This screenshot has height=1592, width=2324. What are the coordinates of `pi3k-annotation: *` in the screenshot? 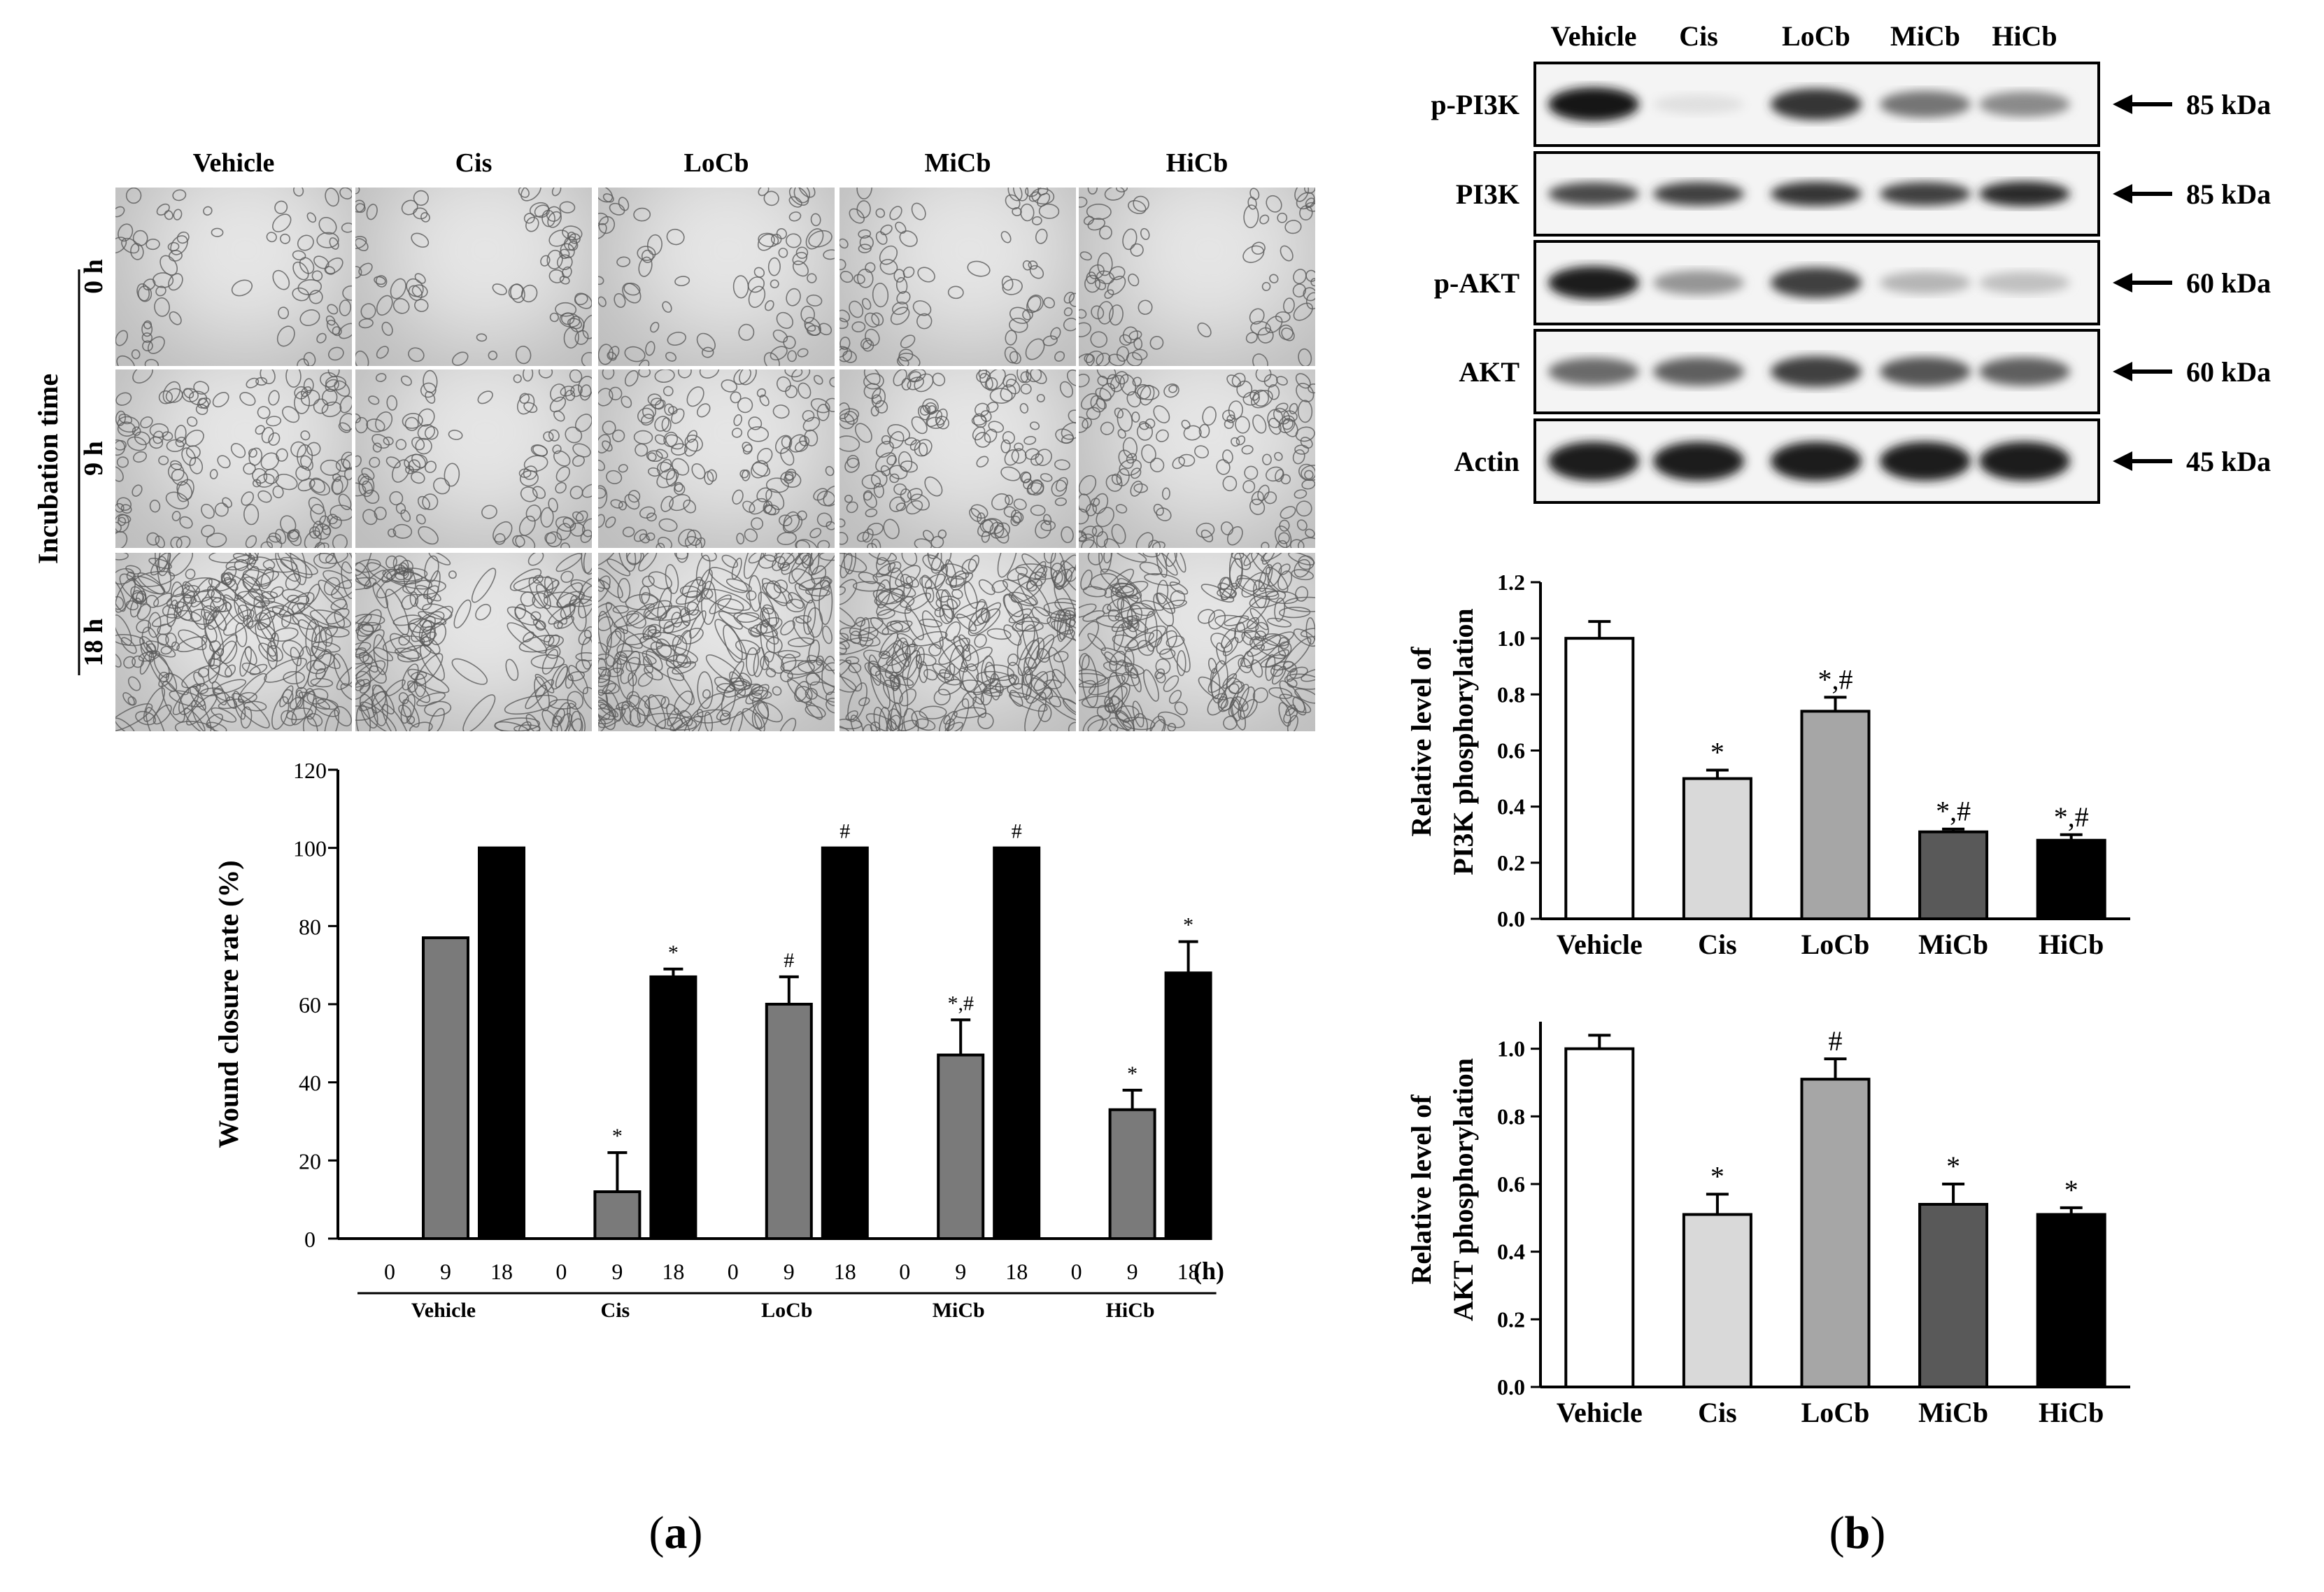 It's located at (1717, 752).